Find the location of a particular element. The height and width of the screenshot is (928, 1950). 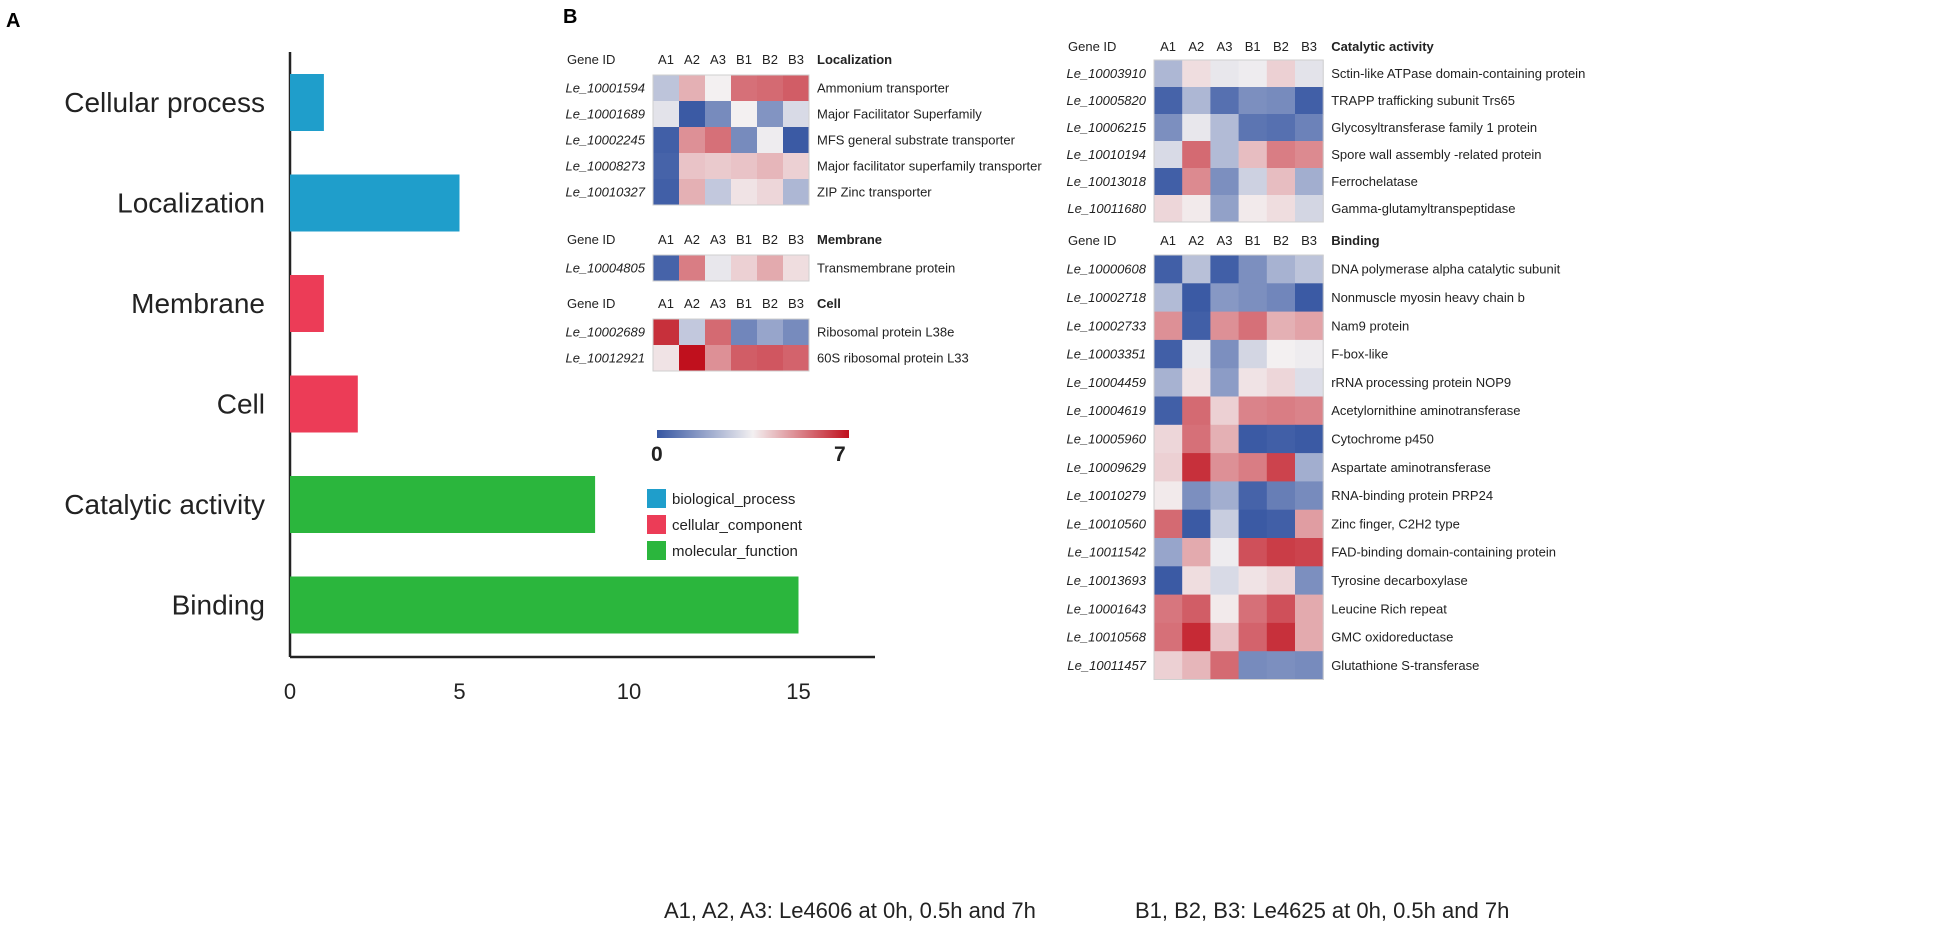

block-title: Binding is located at coordinates (1355, 240).